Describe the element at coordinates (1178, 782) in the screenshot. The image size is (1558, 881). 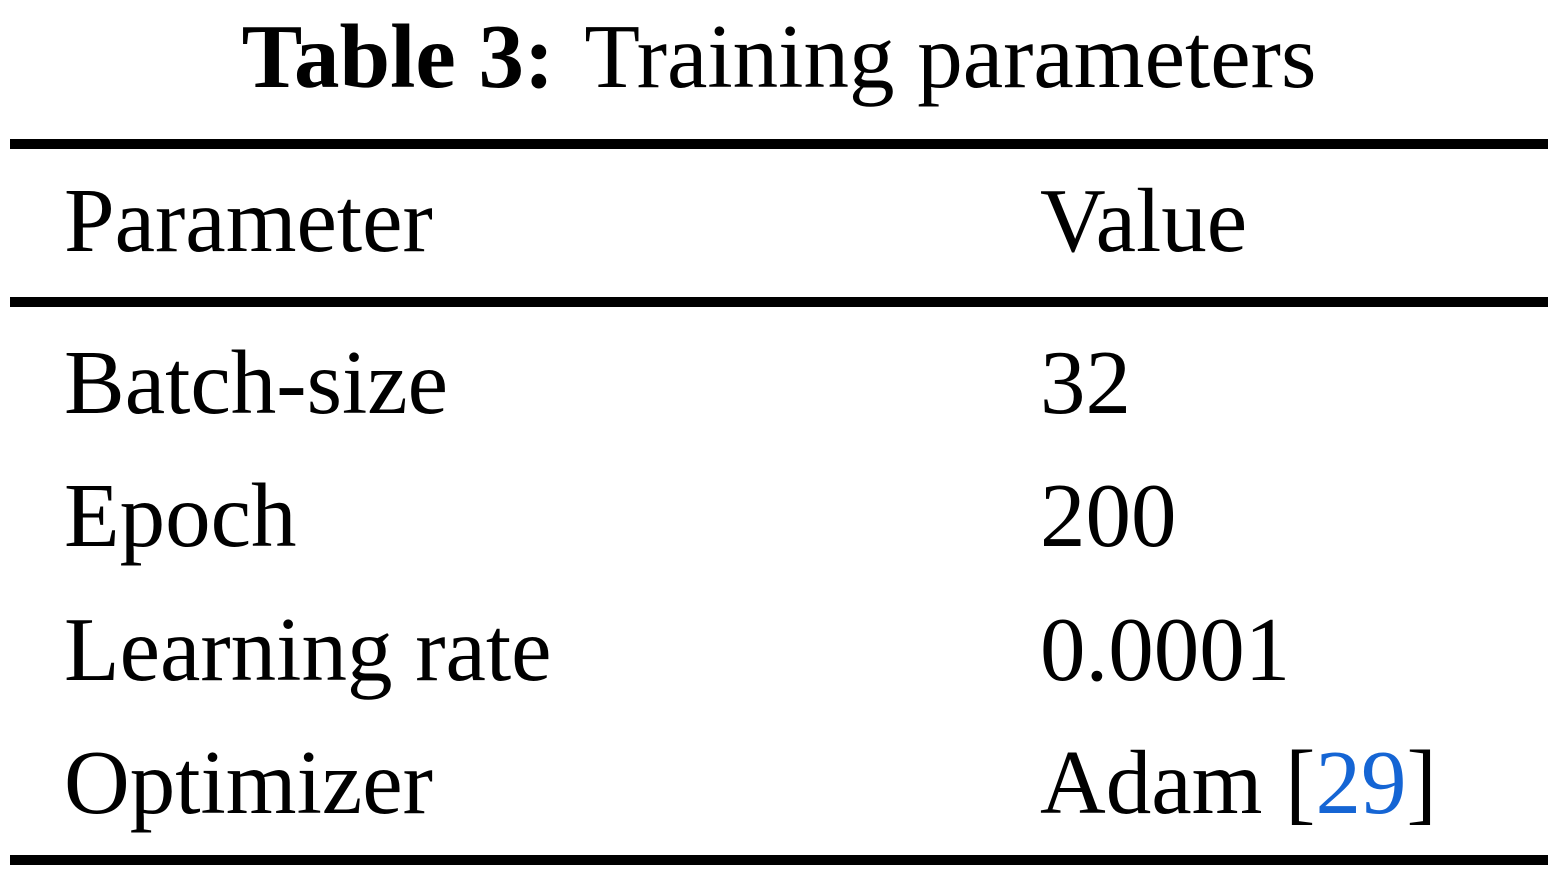
I see `value-text-pre: Adam [` at that location.